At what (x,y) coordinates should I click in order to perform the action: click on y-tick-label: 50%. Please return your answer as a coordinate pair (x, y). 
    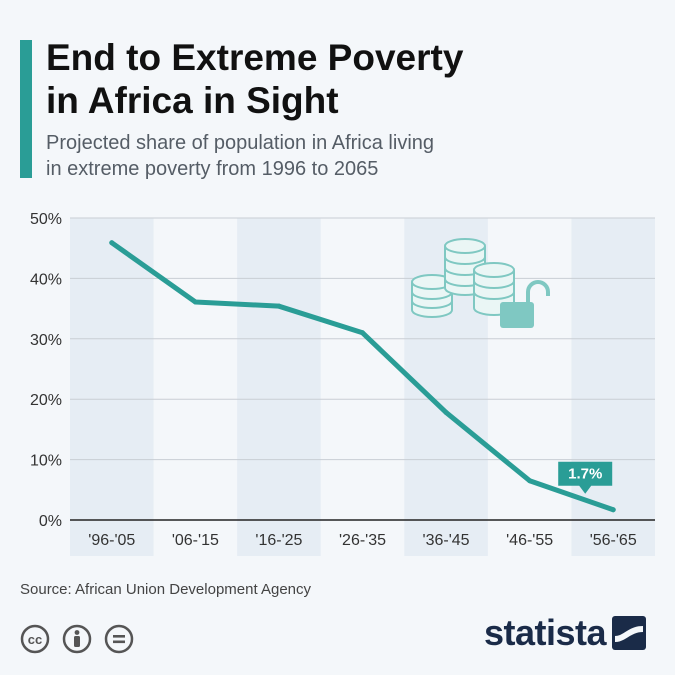
    Looking at the image, I should click on (46, 219).